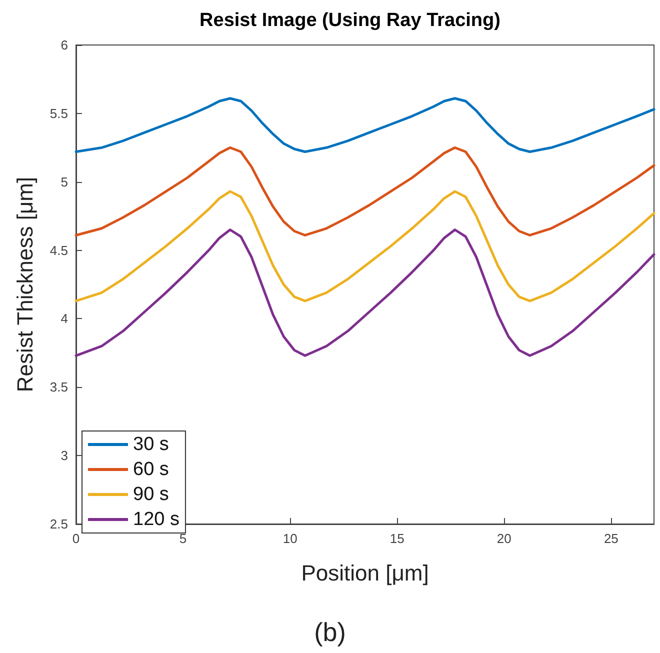 The height and width of the screenshot is (653, 660). I want to click on text: (b), so click(330, 632).